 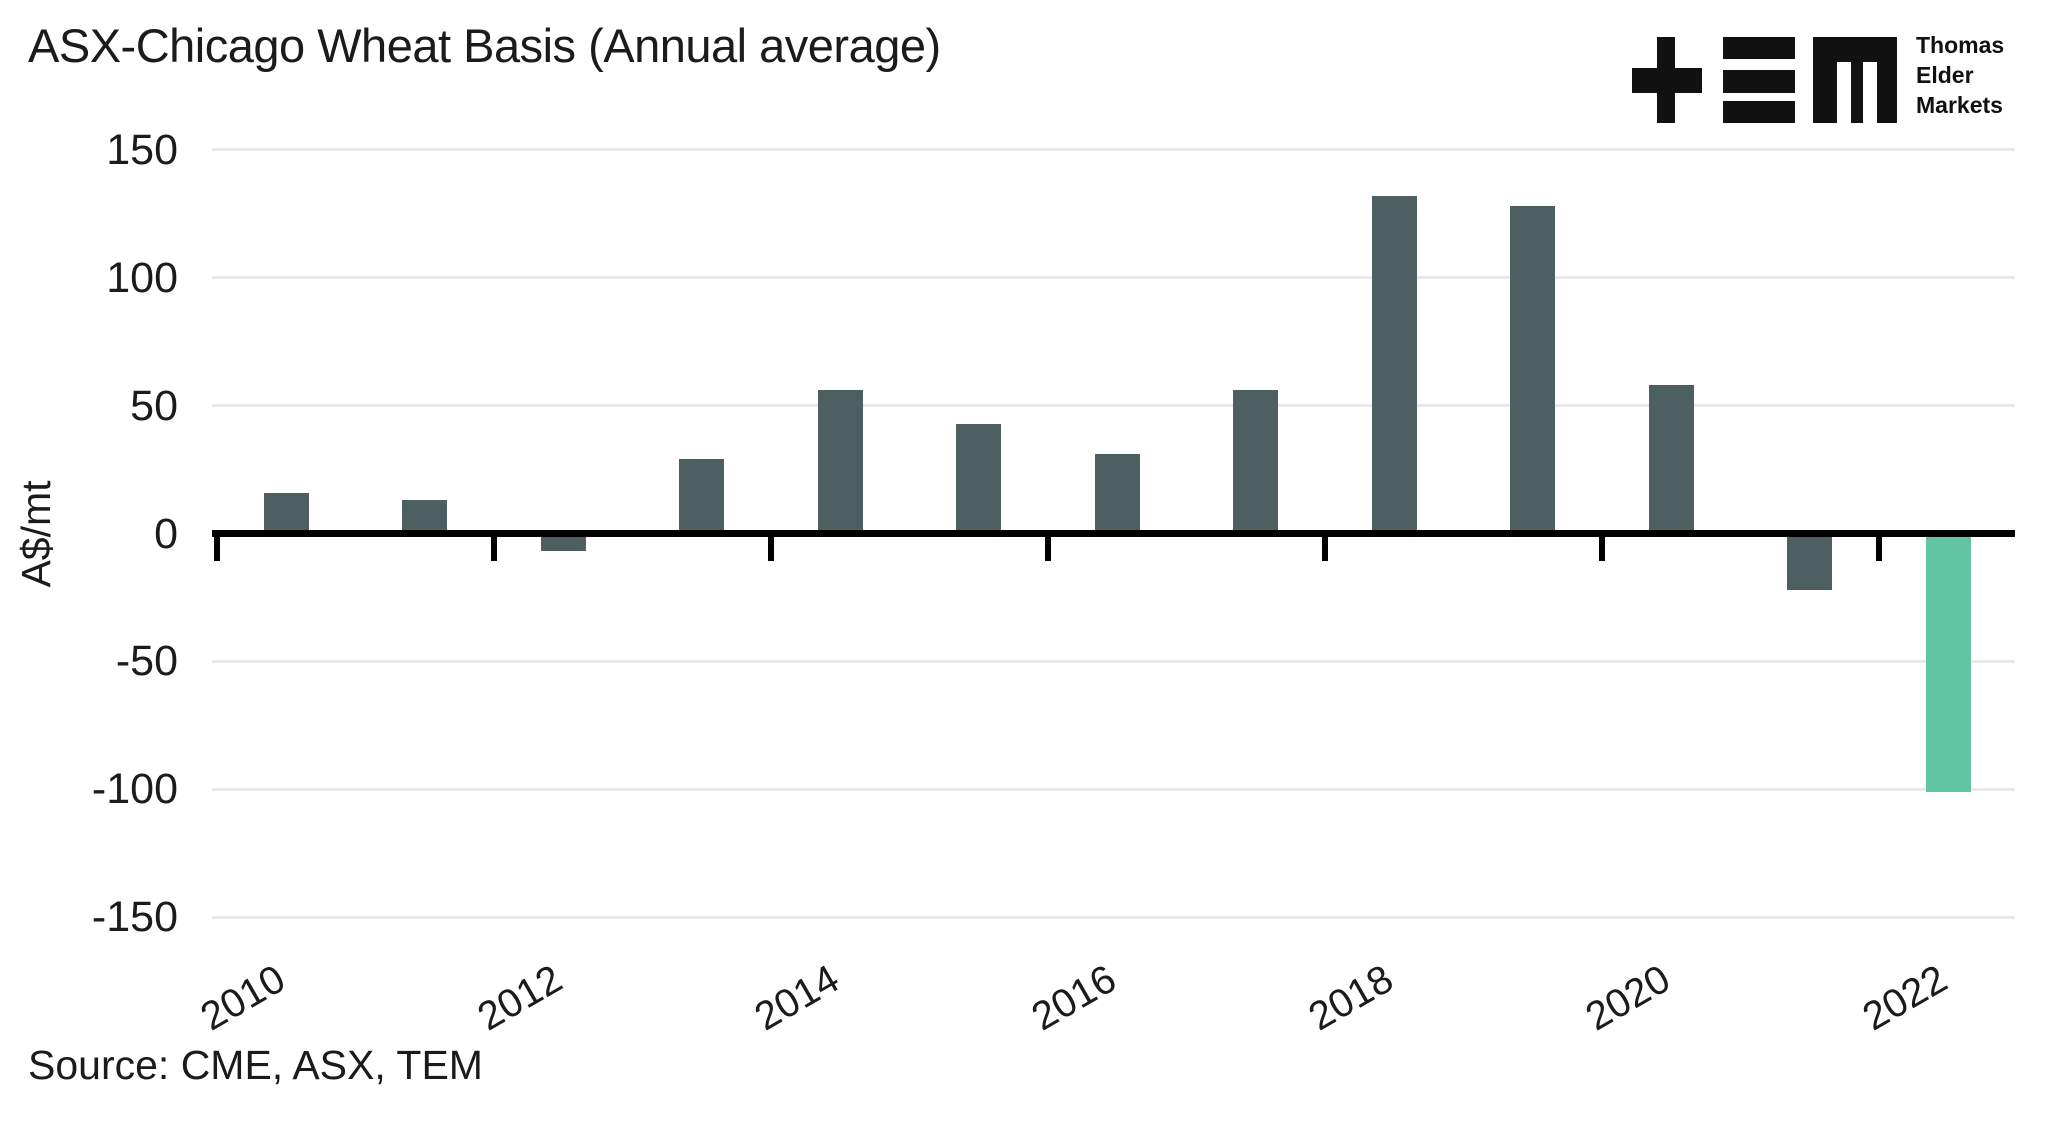 What do you see at coordinates (1324, 547) in the screenshot?
I see `x-axis-tick-2018` at bounding box center [1324, 547].